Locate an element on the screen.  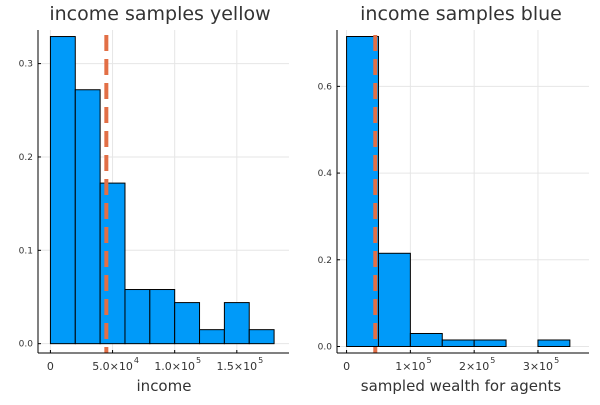
x-tick-label: 1.5×10 is located at coordinates (236, 366).